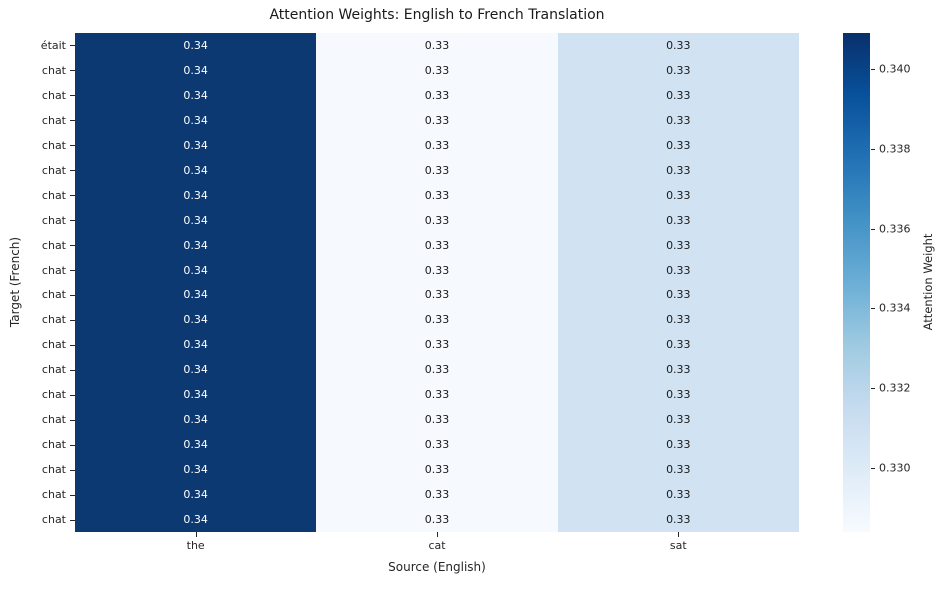 This screenshot has width=948, height=590. Describe the element at coordinates (437, 567) in the screenshot. I see `x-axis-label: Source (English)` at that location.